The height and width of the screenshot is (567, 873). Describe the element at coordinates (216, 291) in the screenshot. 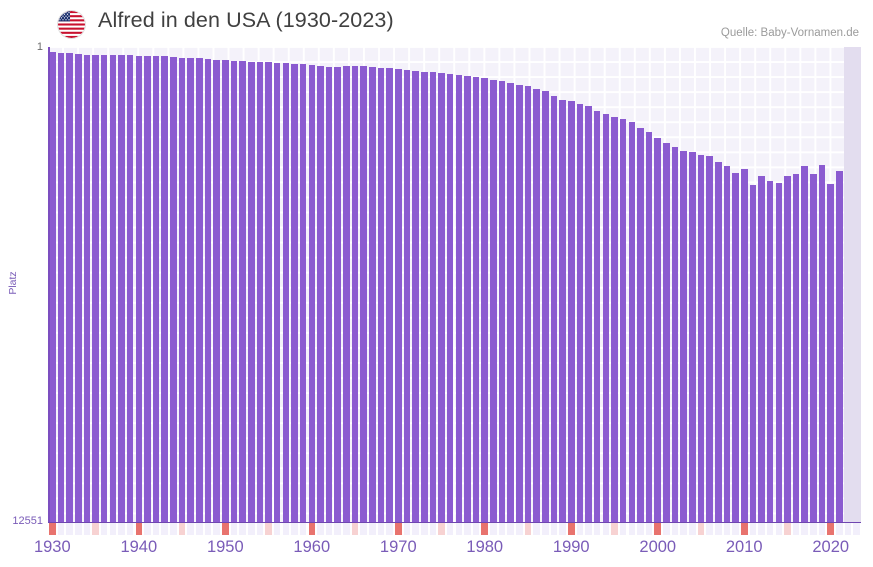

I see `bar-1949` at that location.